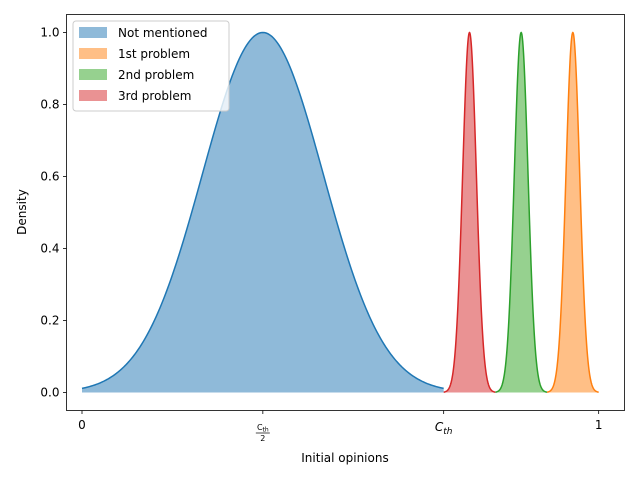 This screenshot has width=640, height=480. Describe the element at coordinates (49, 33) in the screenshot. I see `y-tick-label-5: 1.0` at that location.